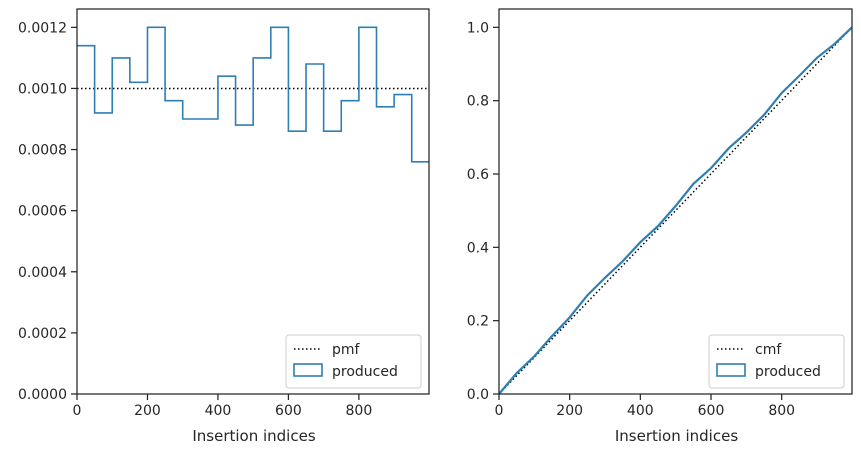  I want to click on legend-label-pmf: pmf, so click(346, 350).